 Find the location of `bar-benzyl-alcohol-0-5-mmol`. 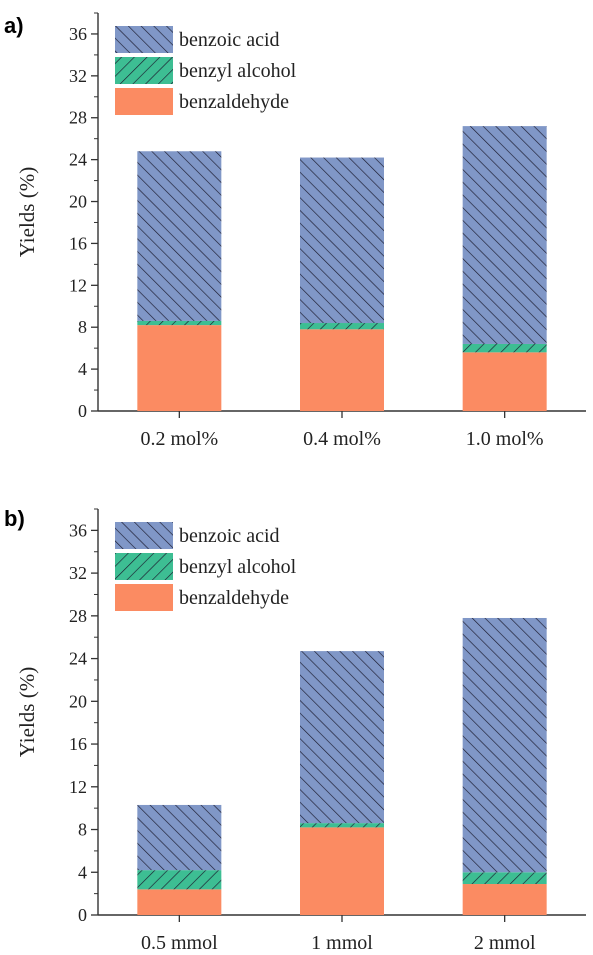

bar-benzyl-alcohol-0-5-mmol is located at coordinates (179, 880).